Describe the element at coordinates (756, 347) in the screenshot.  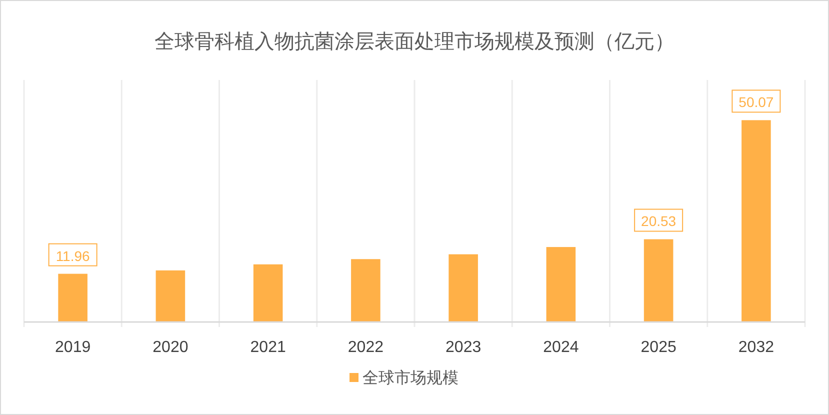
I see `x-tick-label: 2032` at that location.